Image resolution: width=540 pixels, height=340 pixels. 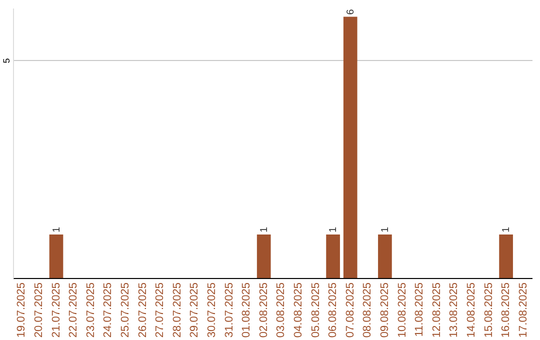 What do you see at coordinates (316, 310) in the screenshot?
I see `x-tick-label: 05.08.2025` at bounding box center [316, 310].